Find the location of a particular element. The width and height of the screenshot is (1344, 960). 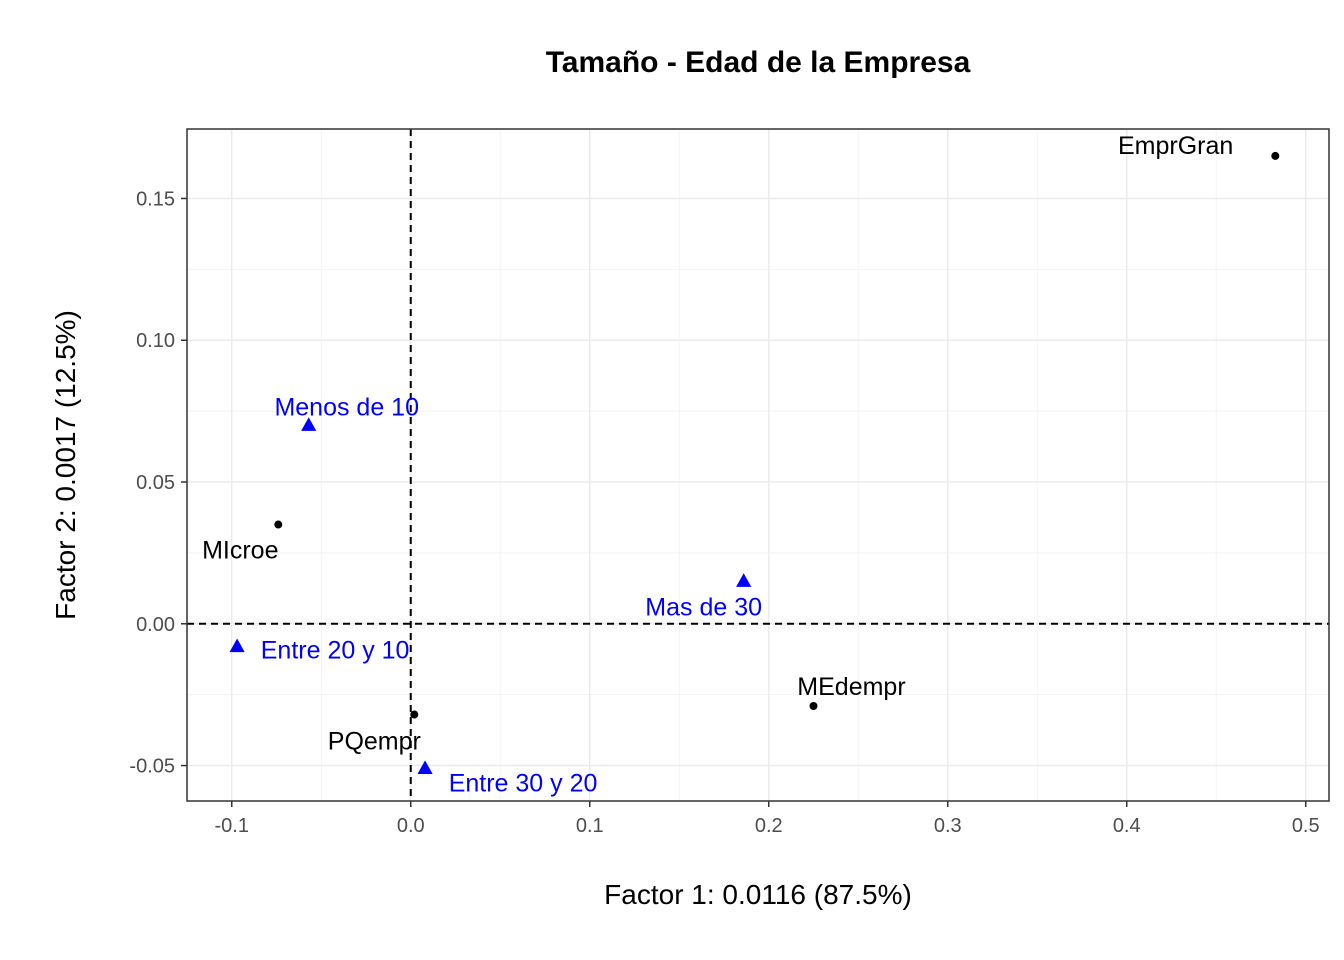

y-tick-label: -0.05 is located at coordinates (152, 767).